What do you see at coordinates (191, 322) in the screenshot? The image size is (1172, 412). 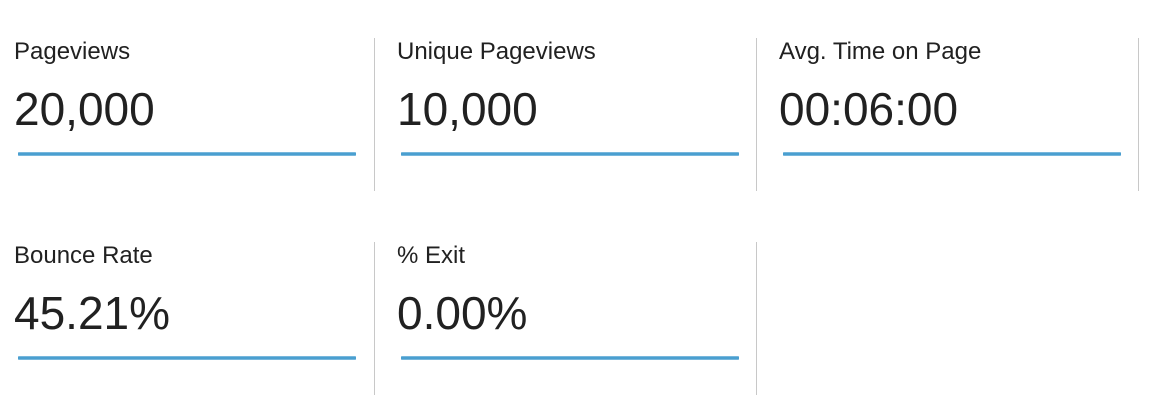 I see `metric-card-bounce-rate: Bounce Rate 45.21%` at bounding box center [191, 322].